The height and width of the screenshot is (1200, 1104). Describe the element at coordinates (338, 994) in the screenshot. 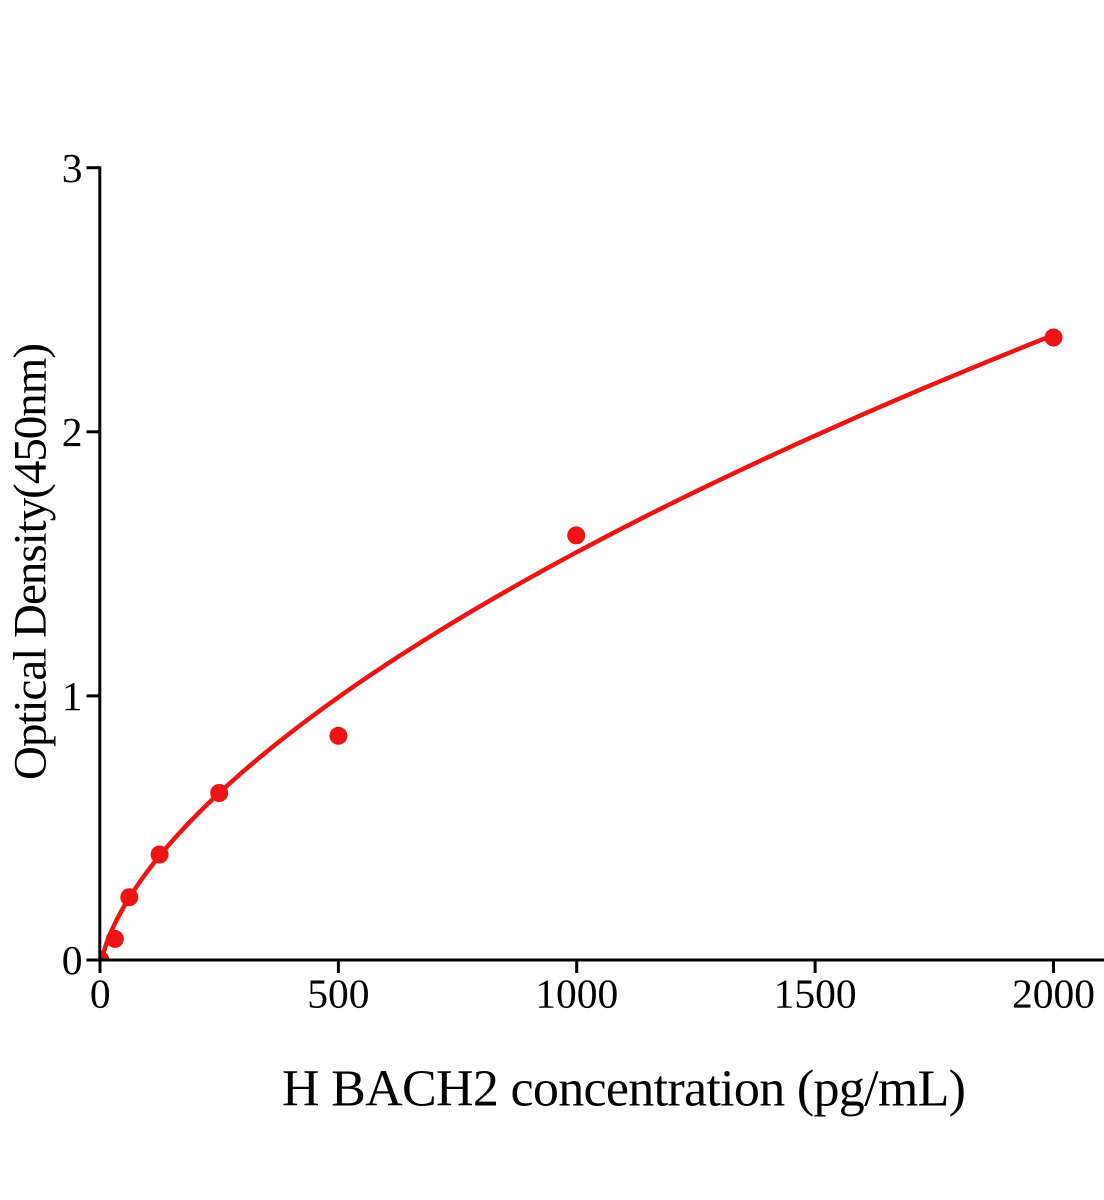

I see `svg-text: 500` at that location.